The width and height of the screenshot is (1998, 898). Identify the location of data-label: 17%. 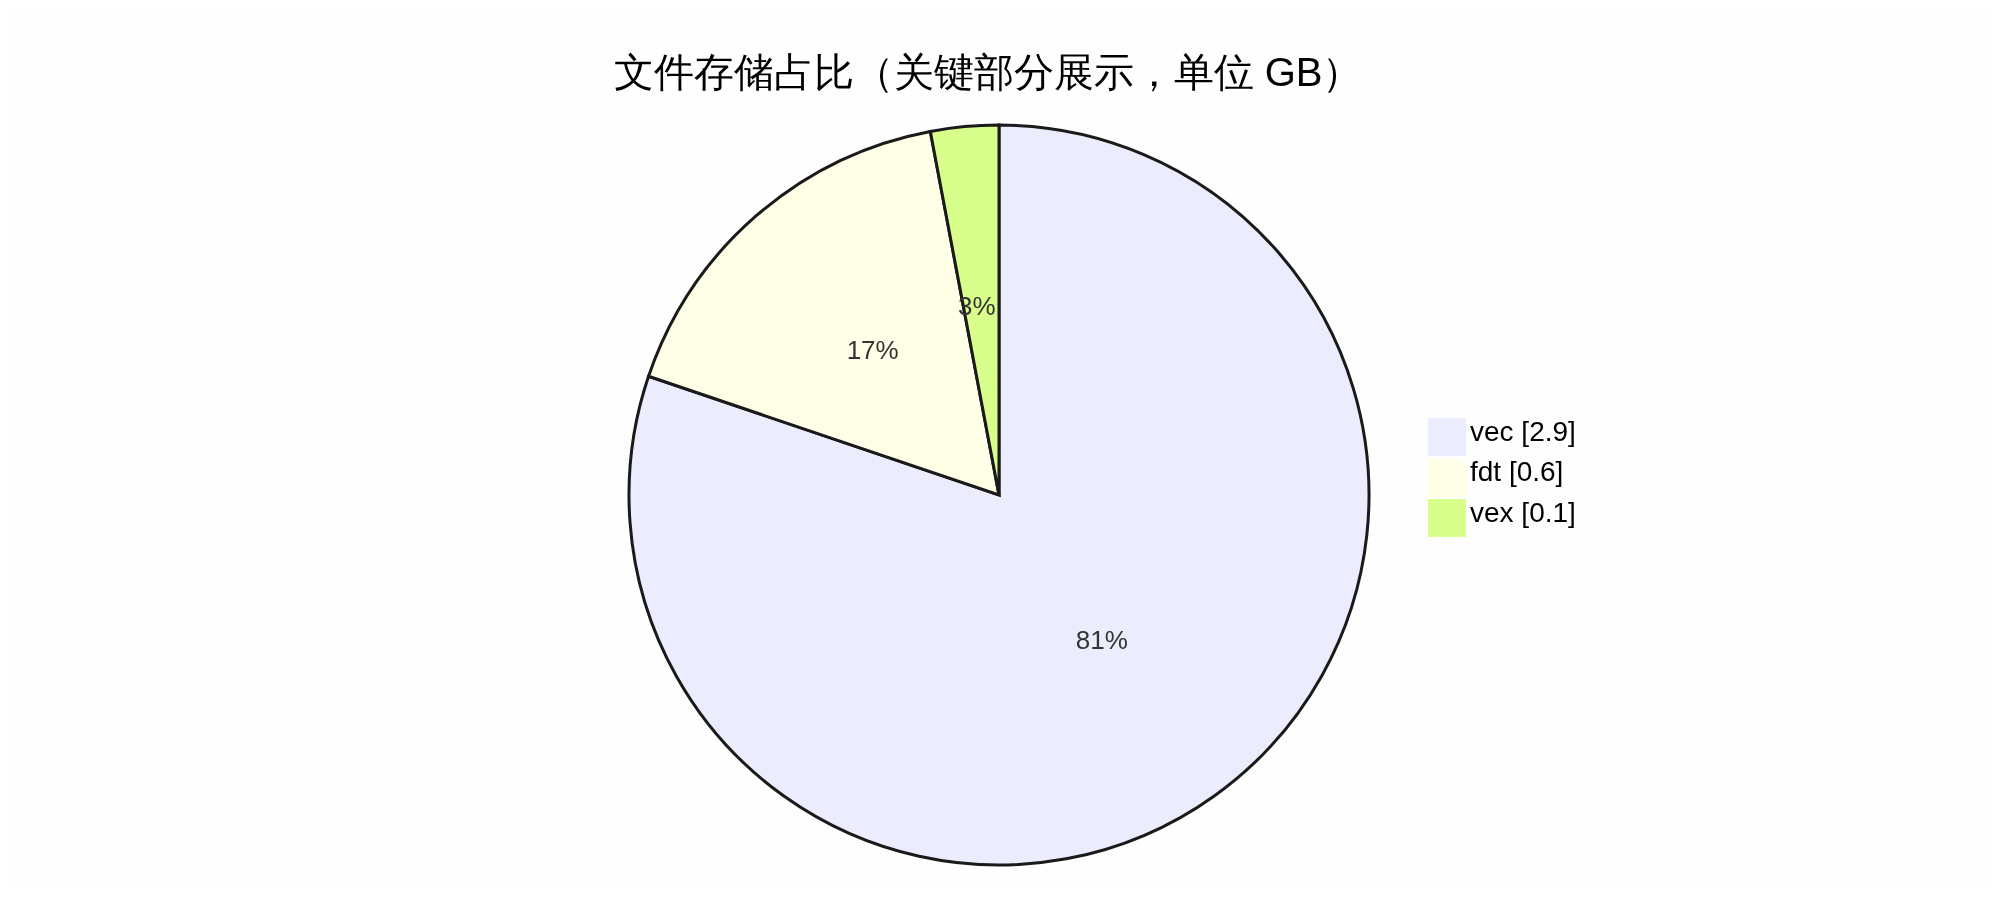
(872, 350).